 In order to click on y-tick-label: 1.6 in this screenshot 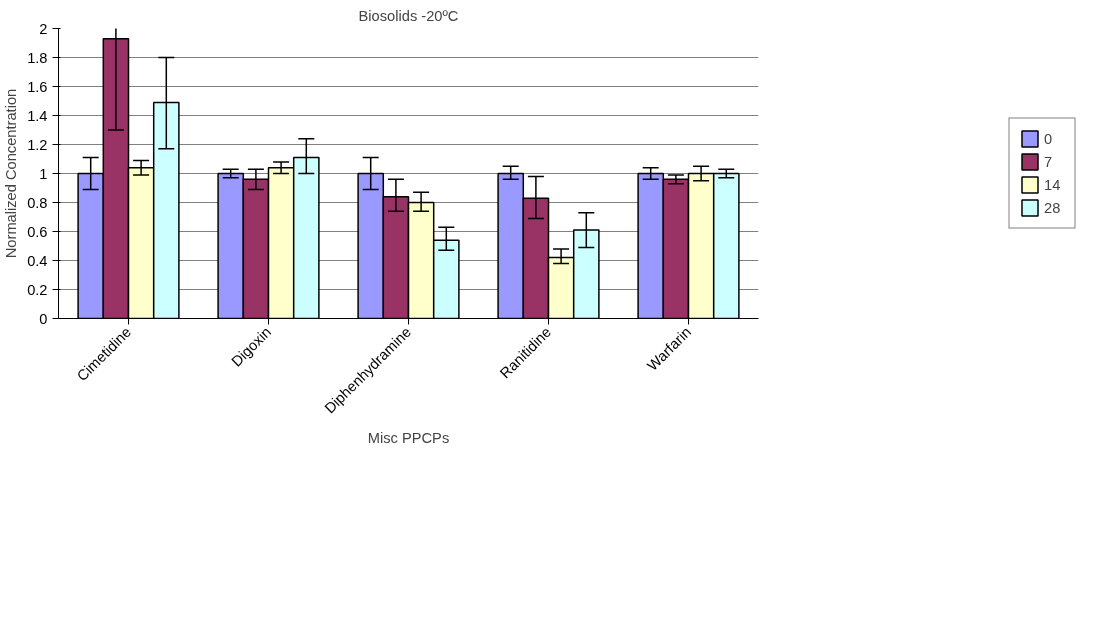, I will do `click(37, 86)`.